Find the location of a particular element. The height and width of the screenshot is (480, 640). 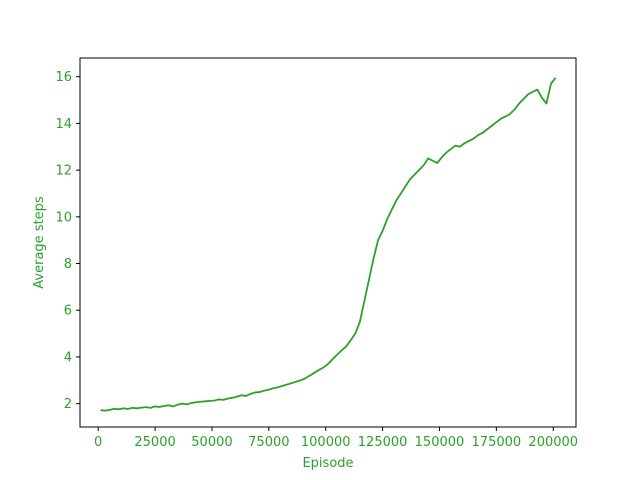

y-tick-label: 12 is located at coordinates (63, 171).